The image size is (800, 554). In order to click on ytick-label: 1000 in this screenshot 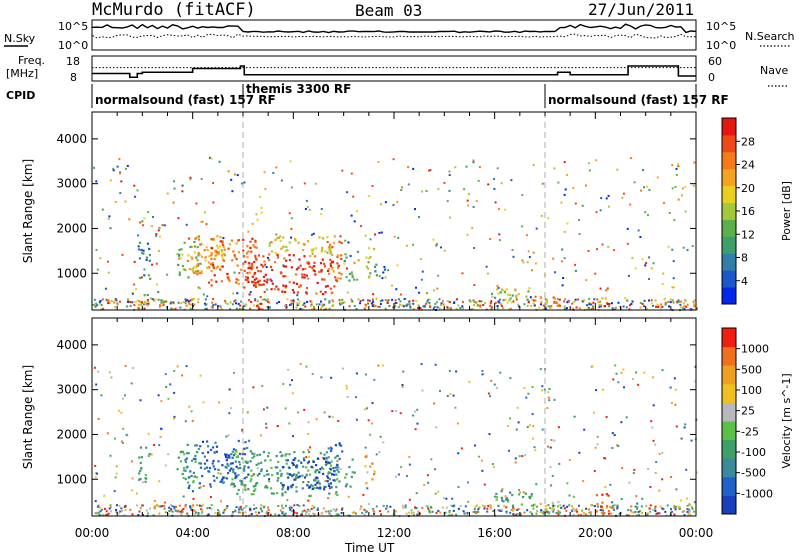, I will do `click(71, 273)`.